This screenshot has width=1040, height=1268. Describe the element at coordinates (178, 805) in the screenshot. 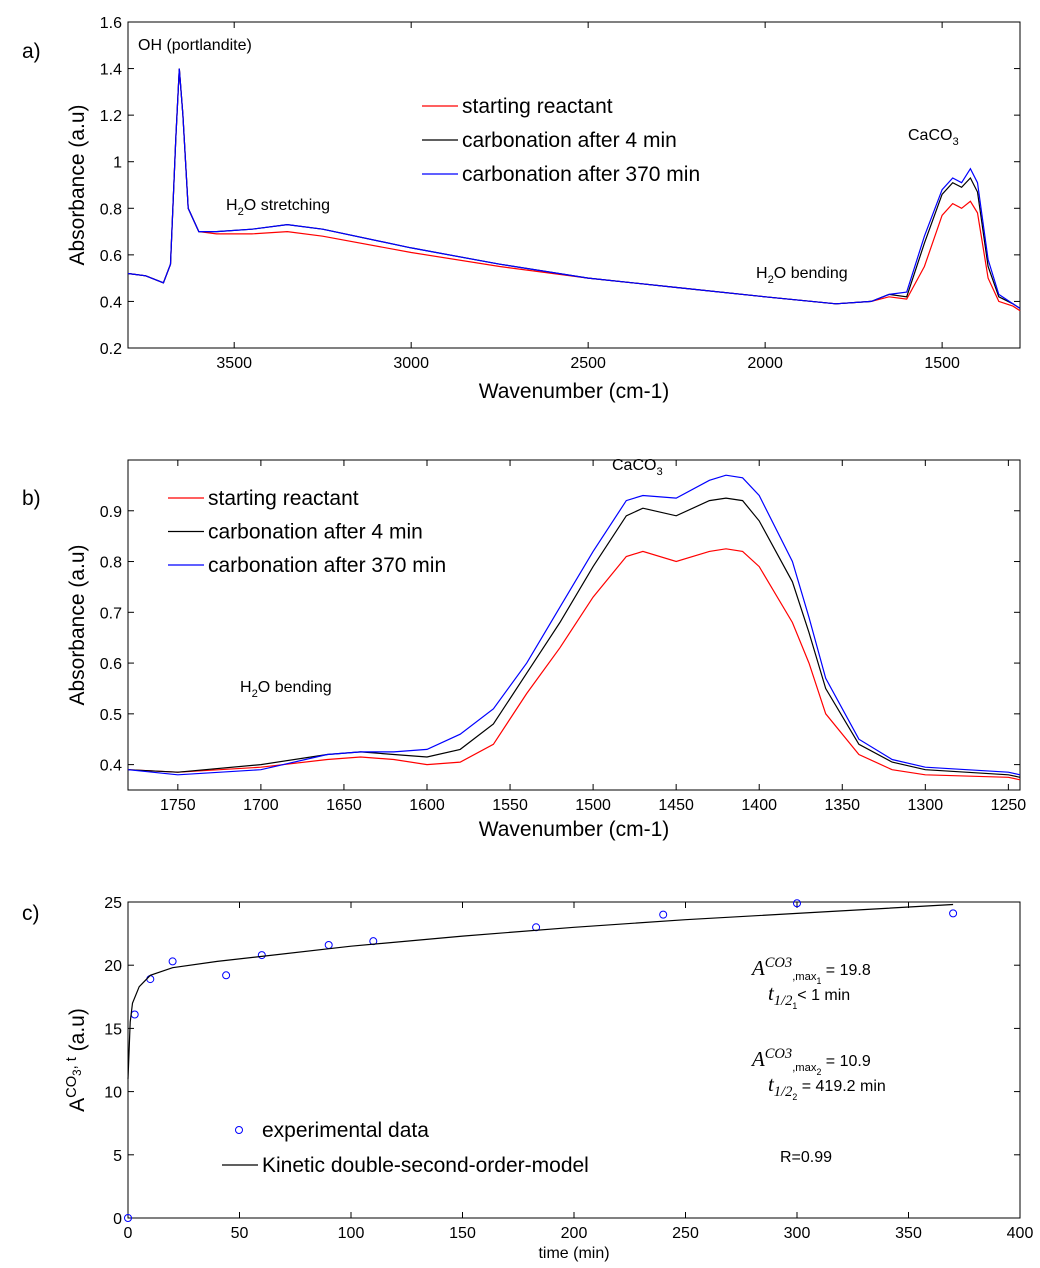

I see `x-tick-label: 1750` at that location.